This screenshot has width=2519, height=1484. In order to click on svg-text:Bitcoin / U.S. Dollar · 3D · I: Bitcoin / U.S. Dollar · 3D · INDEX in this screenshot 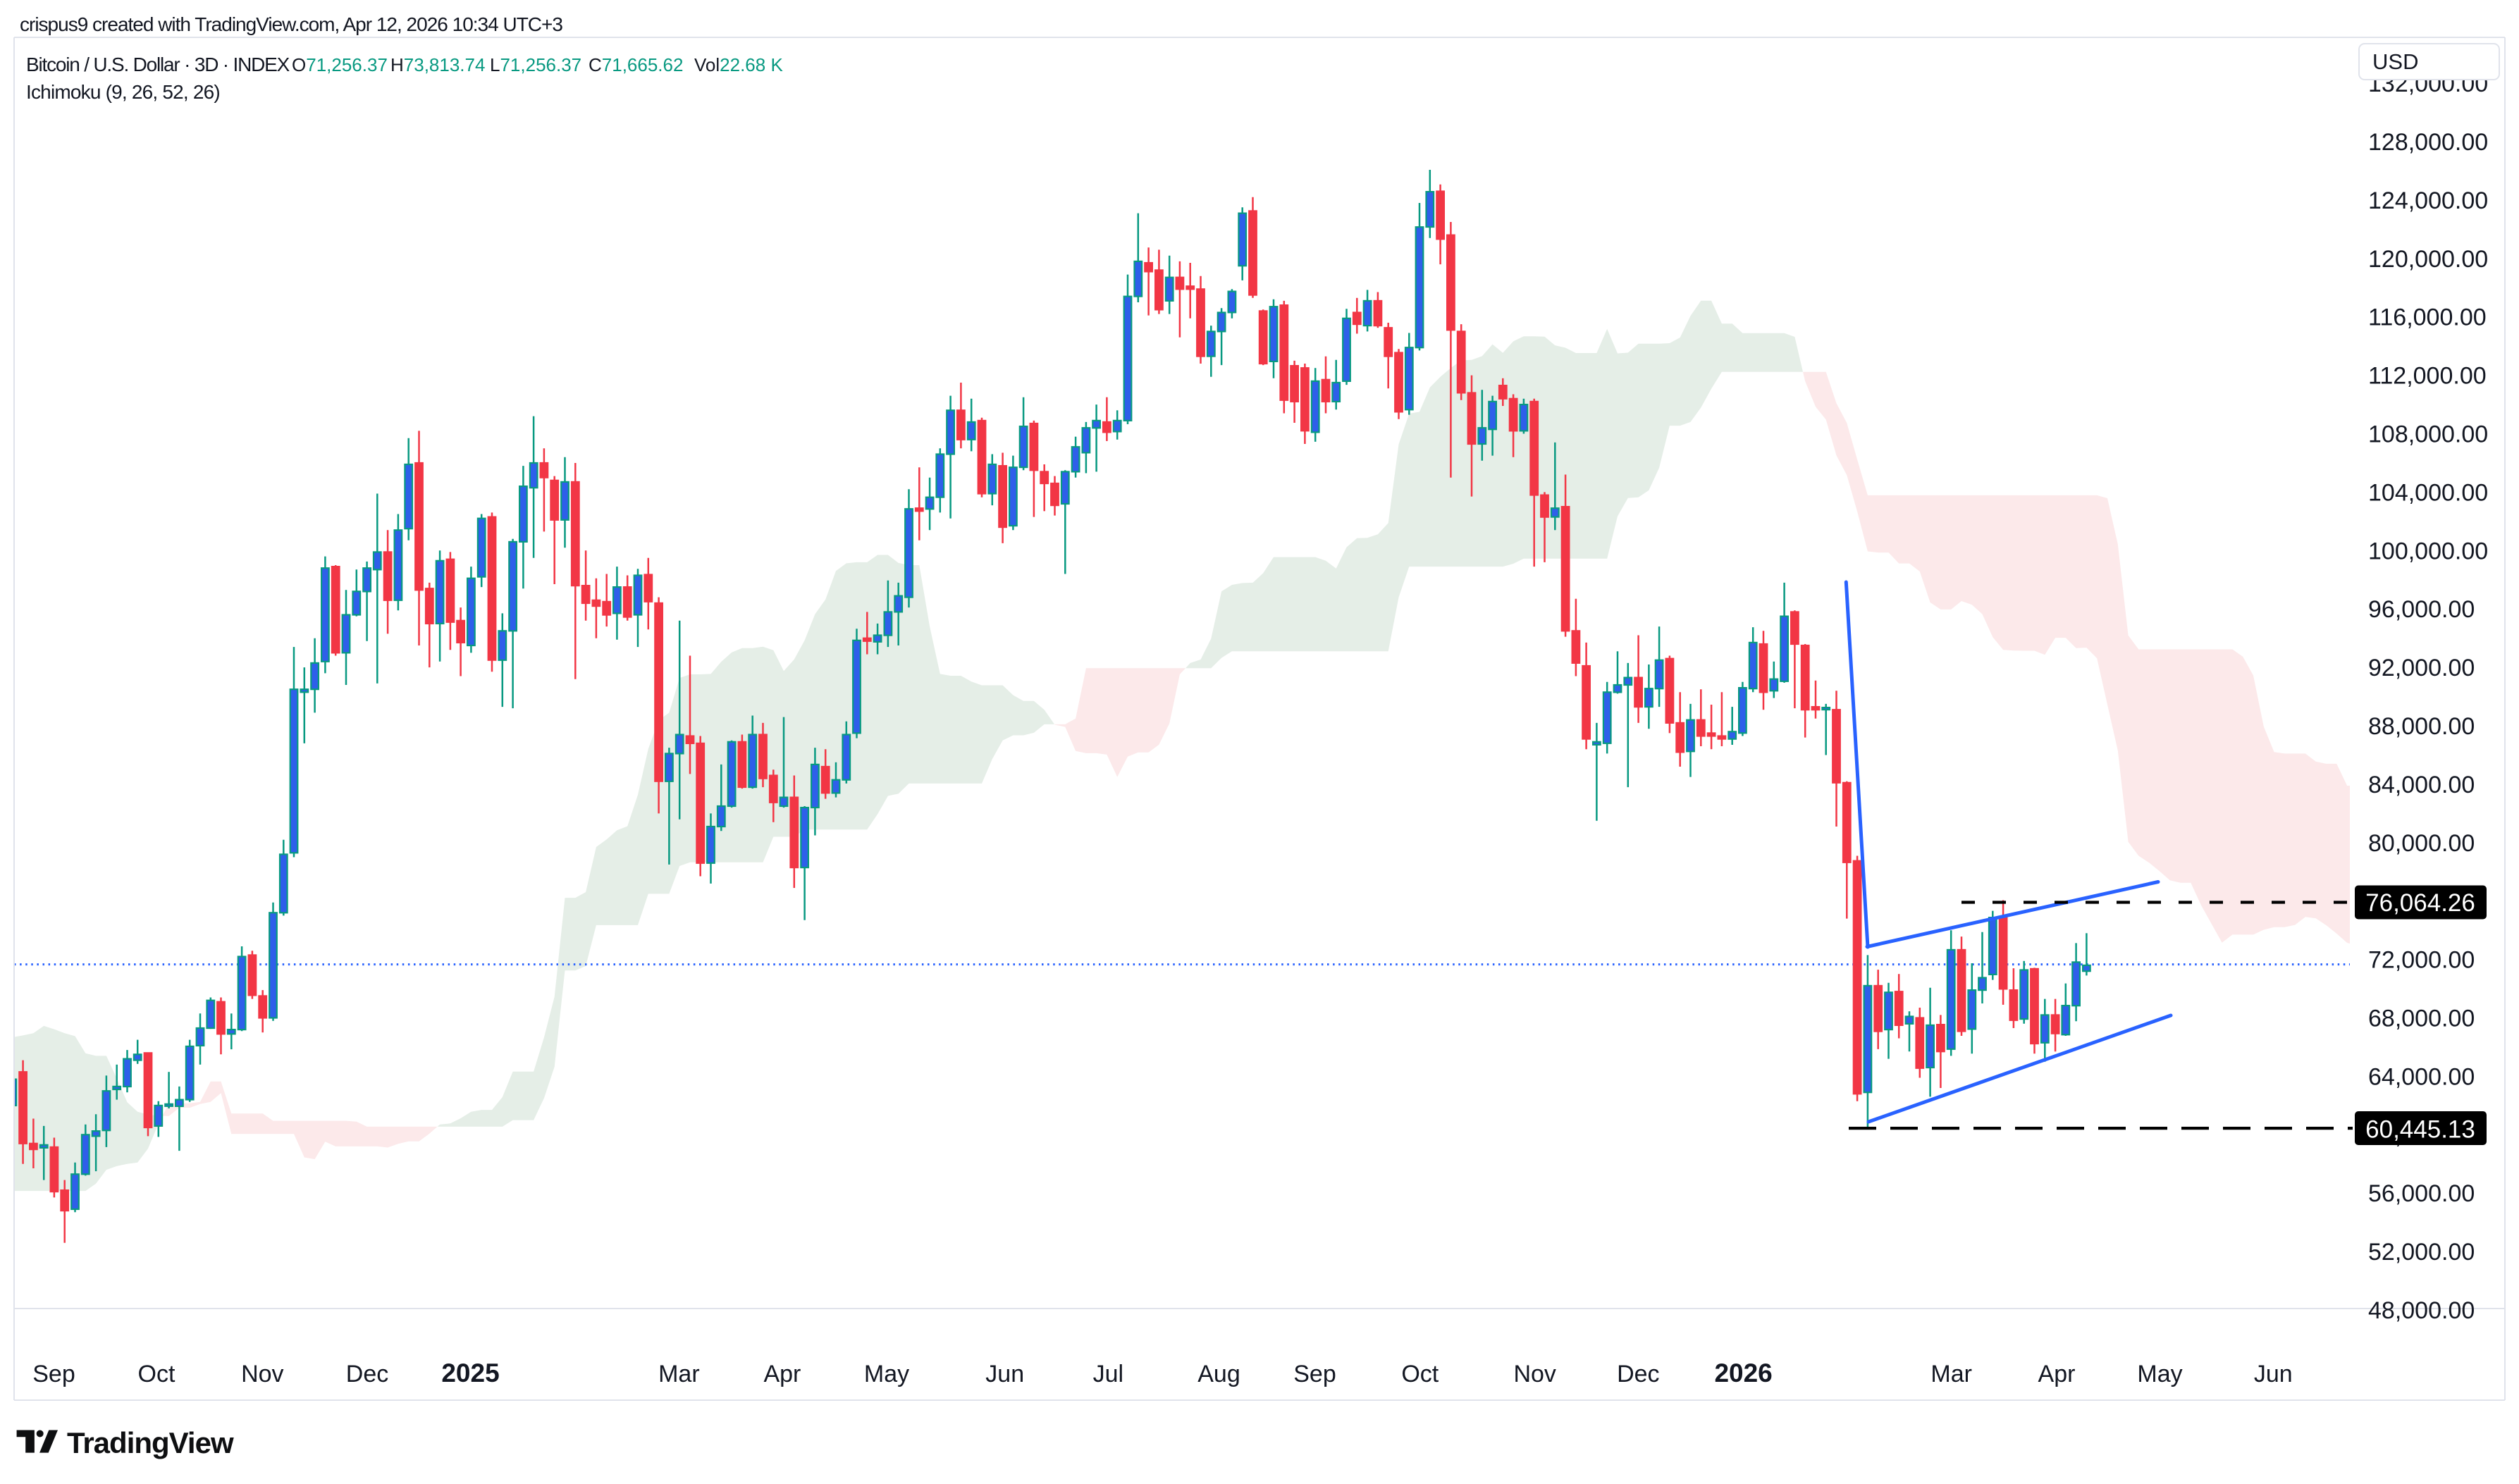, I will do `click(158, 64)`.